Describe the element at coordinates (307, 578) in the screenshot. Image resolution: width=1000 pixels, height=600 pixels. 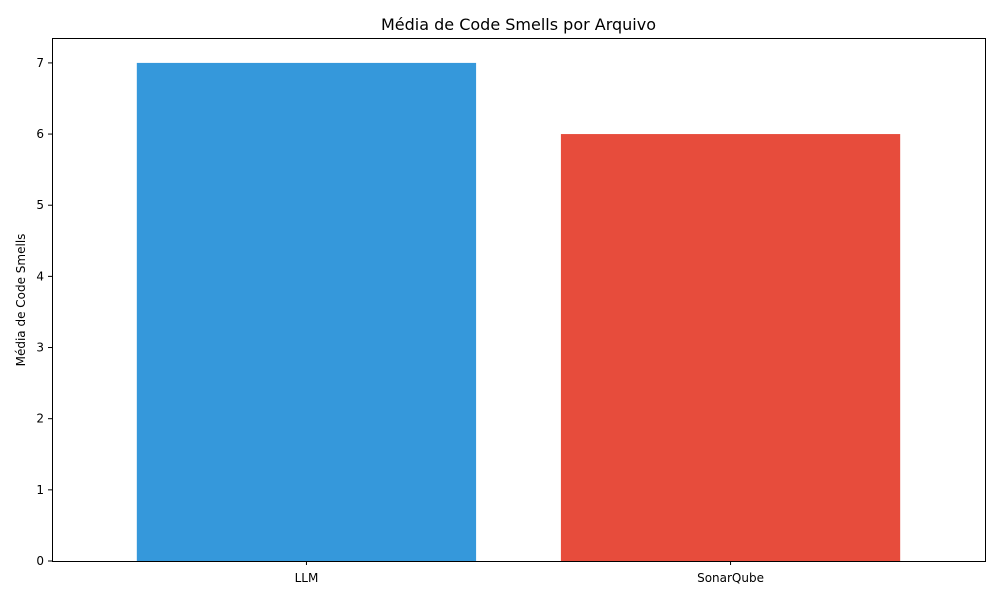
I see `x-tick-label: LLM` at that location.